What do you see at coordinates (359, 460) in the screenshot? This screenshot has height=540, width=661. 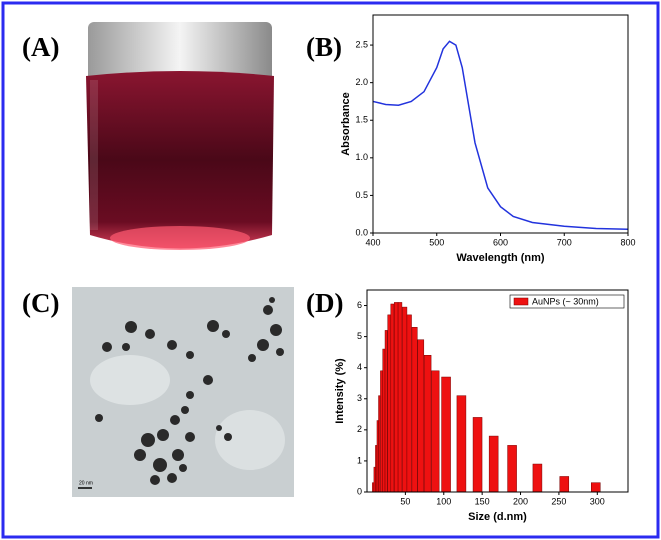 I see `y-tick-label: 1` at bounding box center [359, 460].